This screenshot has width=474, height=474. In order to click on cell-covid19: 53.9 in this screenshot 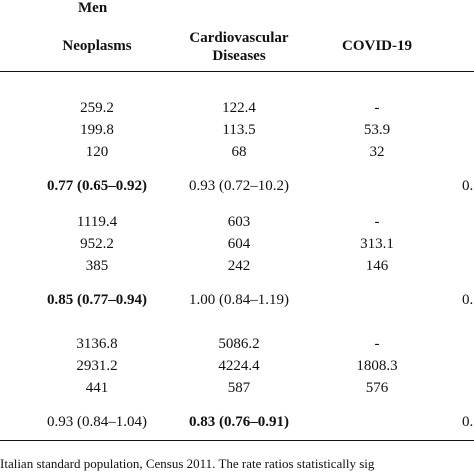, I will do `click(377, 130)`.